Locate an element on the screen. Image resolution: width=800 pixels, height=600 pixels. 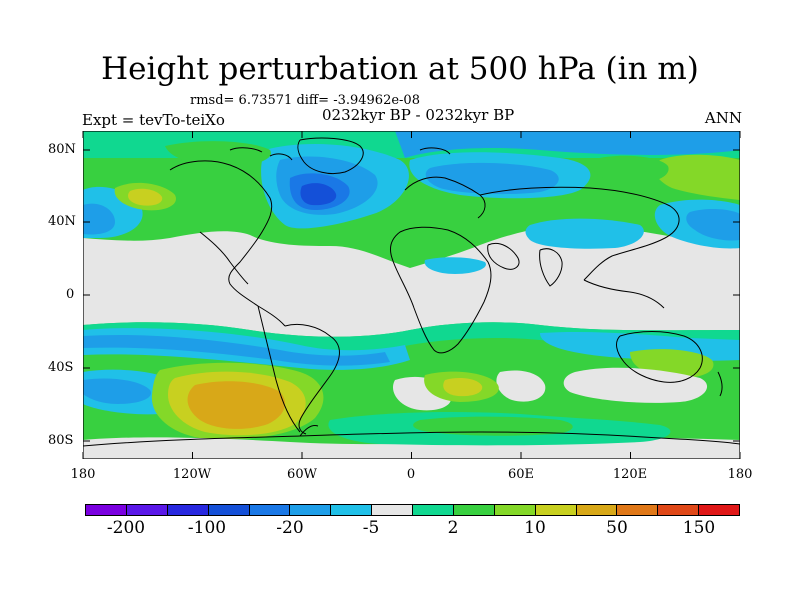
field-sh-green-antarctic is located at coordinates (493, 426).